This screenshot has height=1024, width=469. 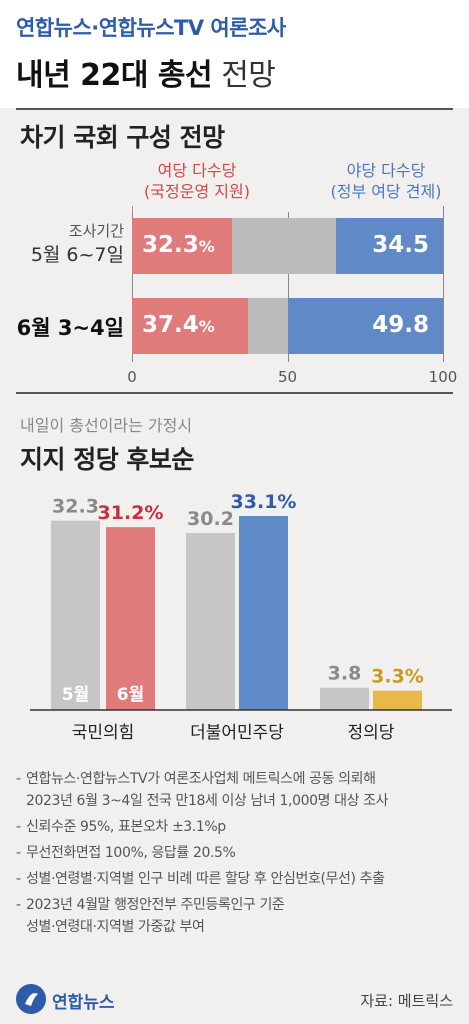 I want to click on bar-value-june: 33.1%, so click(x=264, y=502).